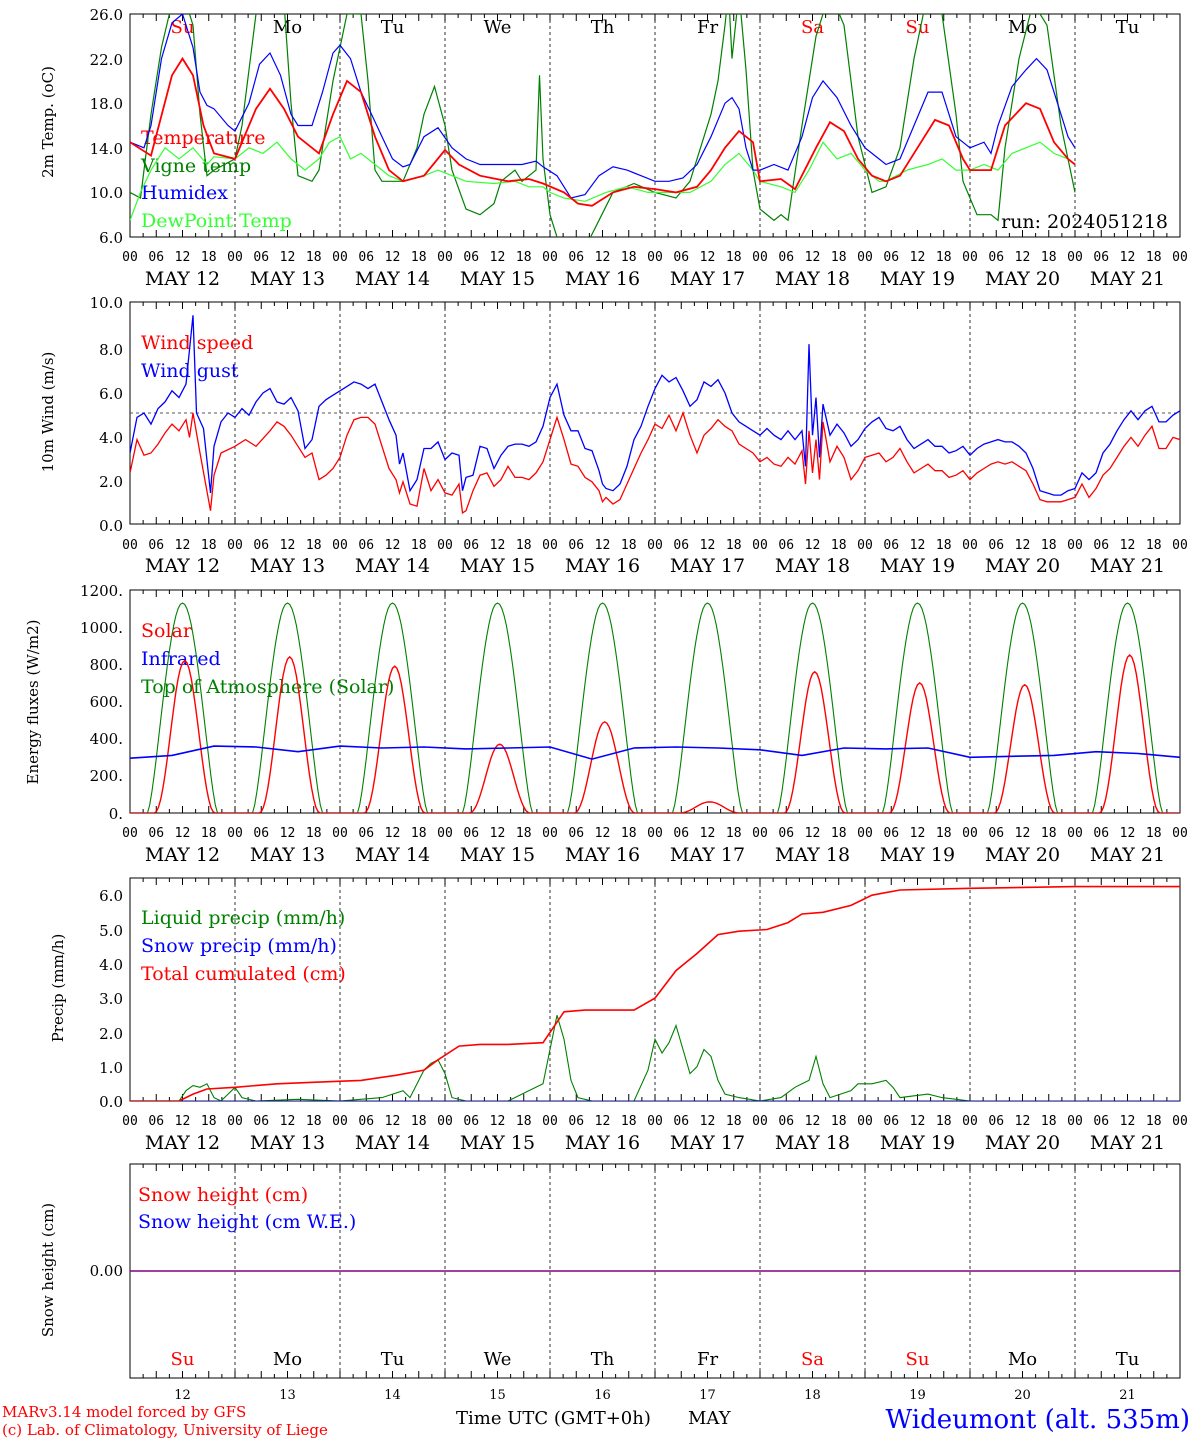 This screenshot has width=1194, height=1440. I want to click on date-label: MAY 15, so click(497, 279).